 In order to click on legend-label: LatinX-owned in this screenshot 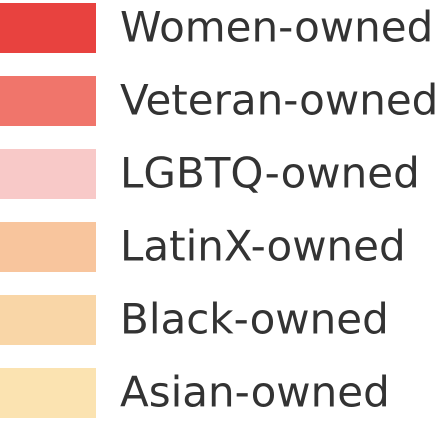, I will do `click(263, 246)`.